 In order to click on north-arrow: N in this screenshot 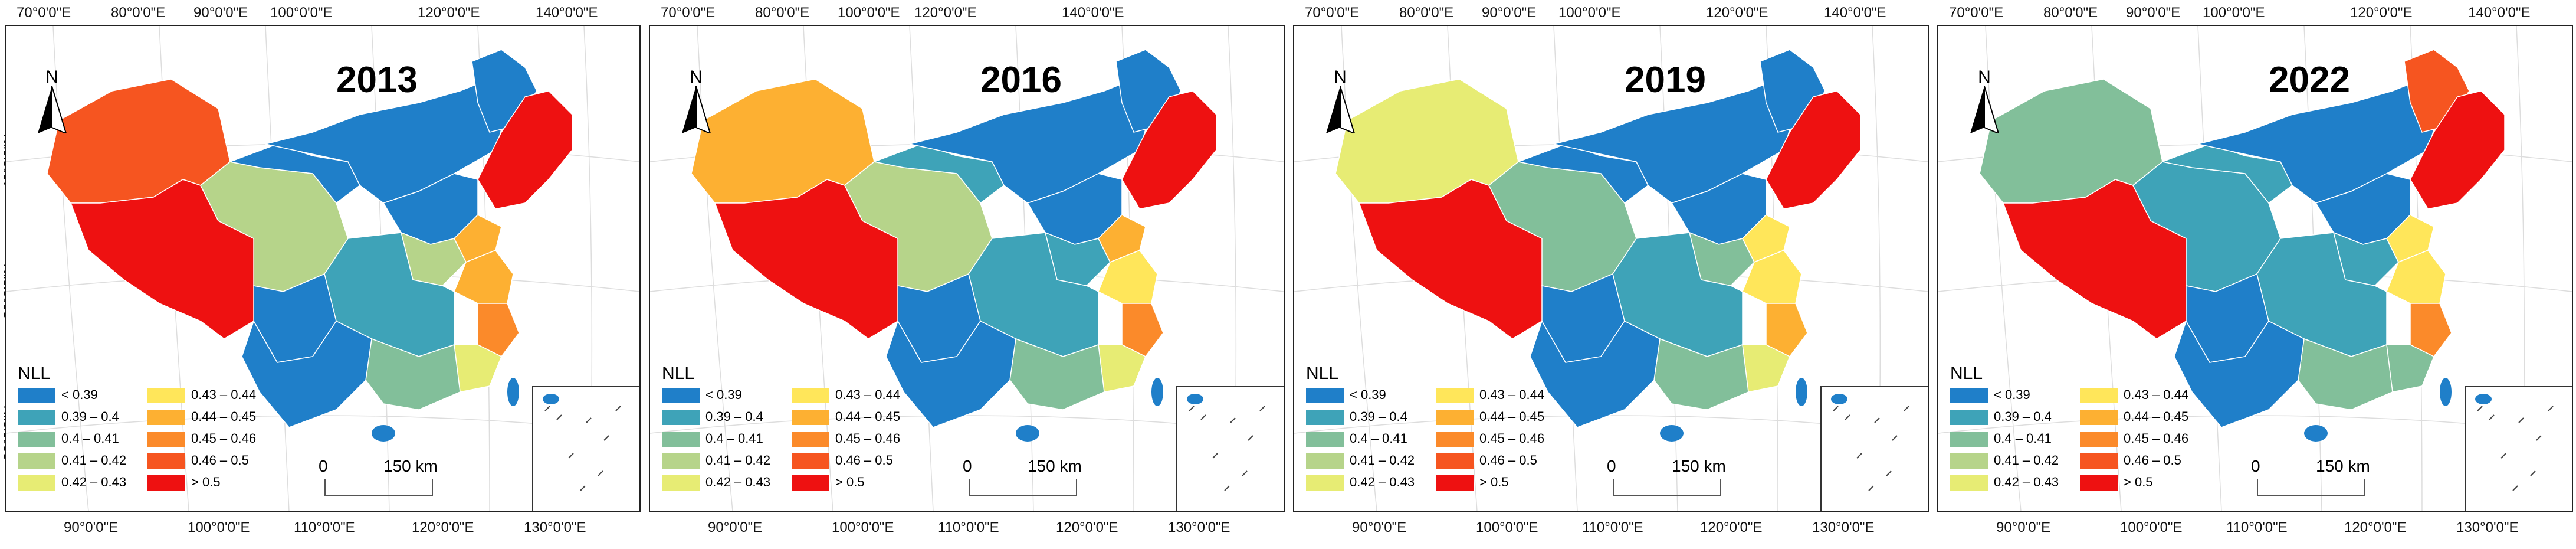, I will do `click(1984, 101)`.